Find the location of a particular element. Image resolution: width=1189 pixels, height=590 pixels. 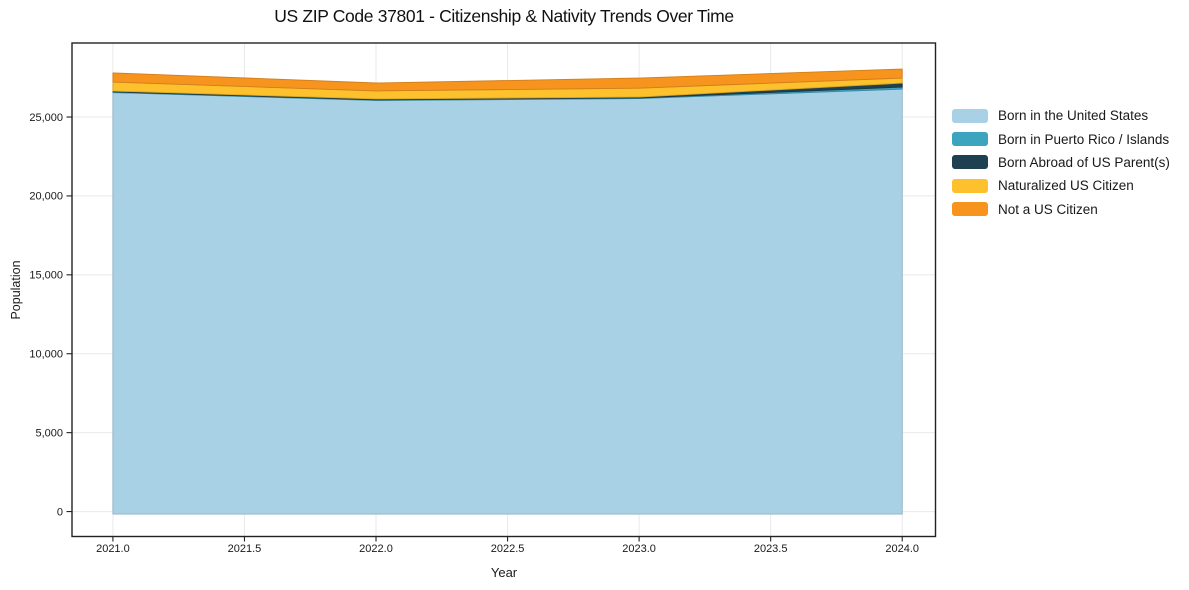

legend-item-born-in-the-united-states: Born in the United States is located at coordinates (1061, 115).